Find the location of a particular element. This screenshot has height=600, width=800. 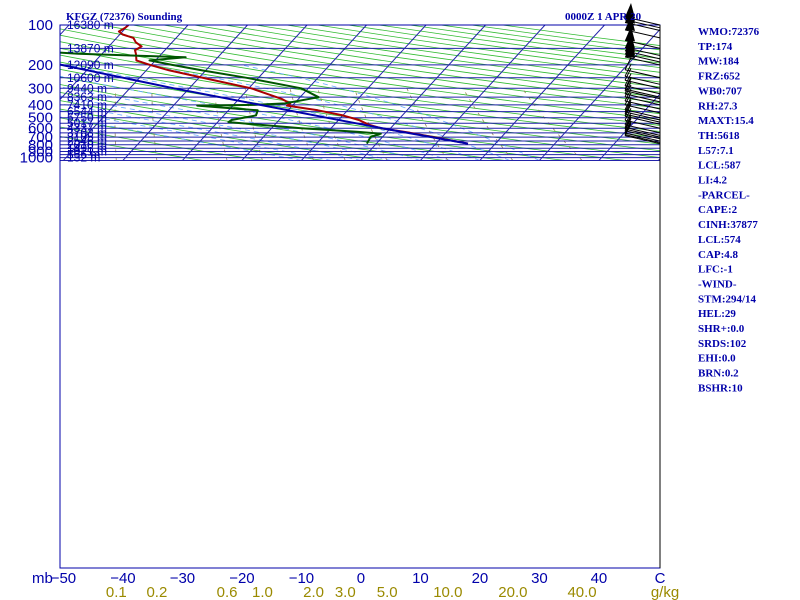

mixing-ratio-tick-label: 40.0 is located at coordinates (581, 592).